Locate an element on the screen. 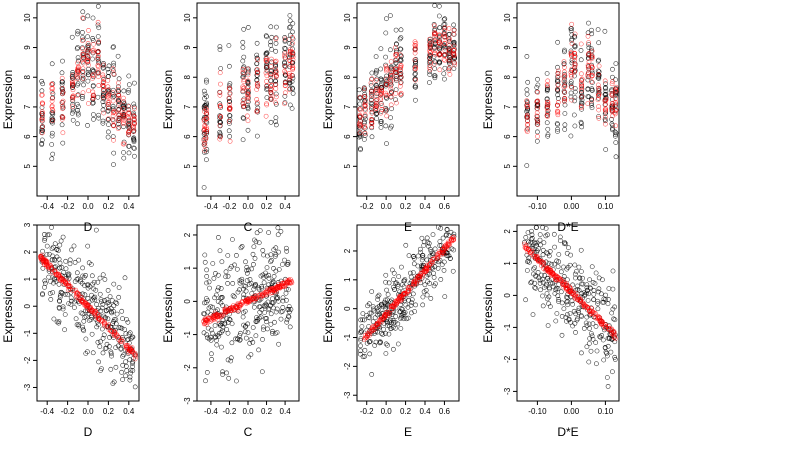 This screenshot has height=450, width=800. y-tick-label: 10 is located at coordinates (187, 17).